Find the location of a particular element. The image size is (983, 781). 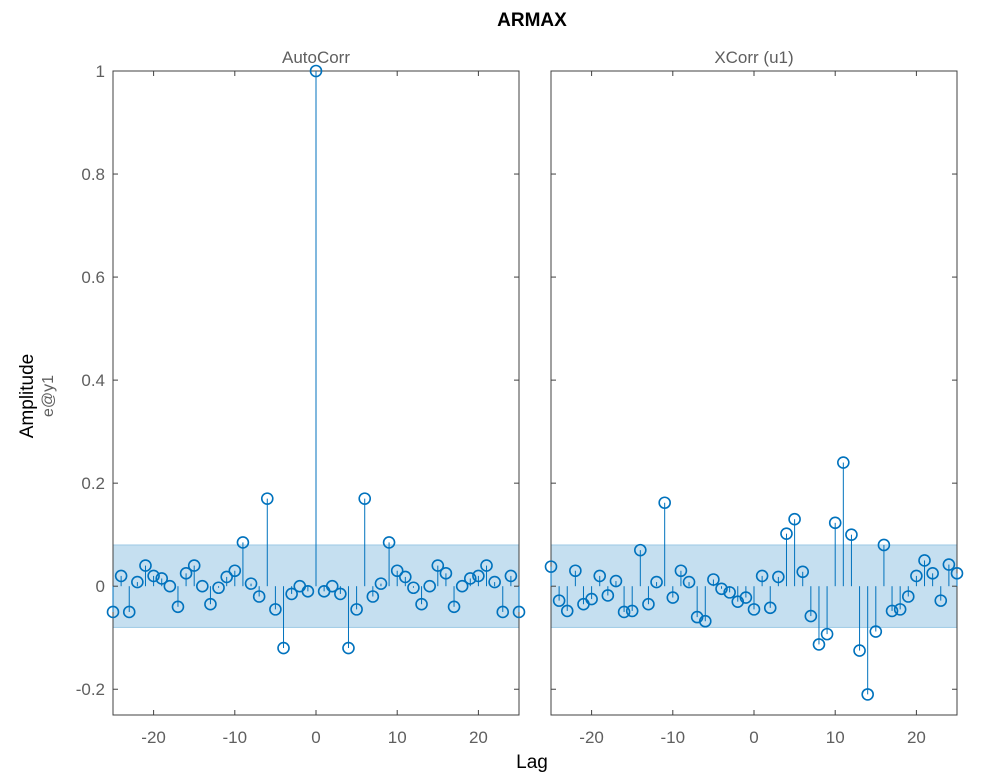

x-tick-label: 0 is located at coordinates (753, 737).